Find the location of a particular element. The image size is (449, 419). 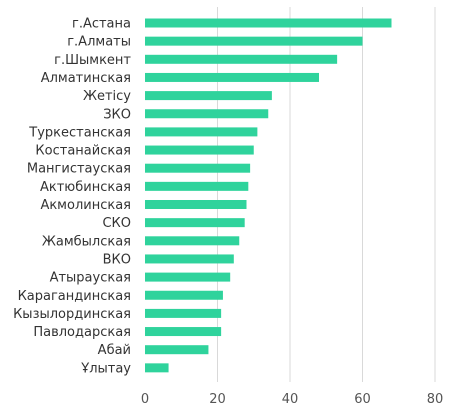

category-label: Абай is located at coordinates (114, 350).